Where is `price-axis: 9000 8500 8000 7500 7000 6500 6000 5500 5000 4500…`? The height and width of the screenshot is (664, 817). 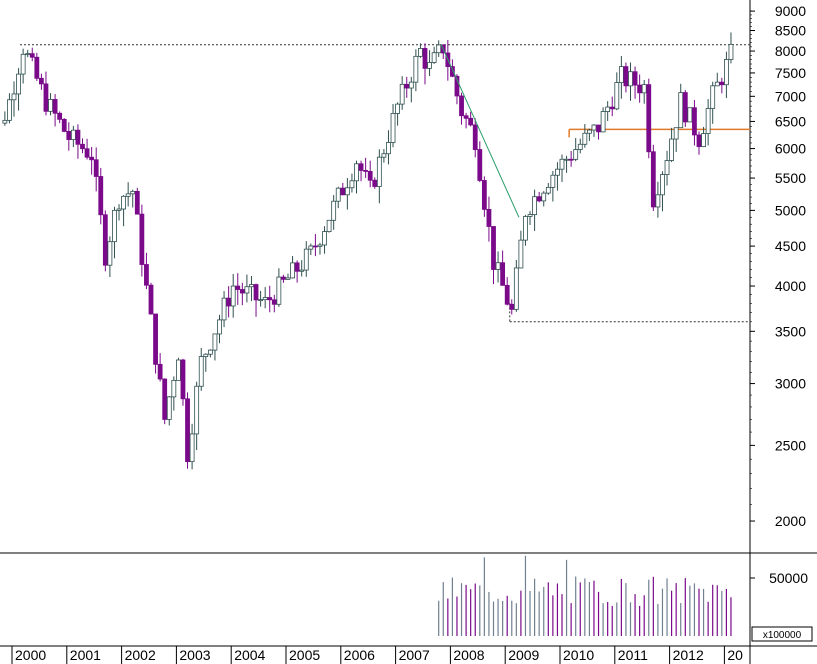
price-axis: 9000 8500 8000 7500 7000 6500 6000 5500 5000 4500… is located at coordinates (778, 266).